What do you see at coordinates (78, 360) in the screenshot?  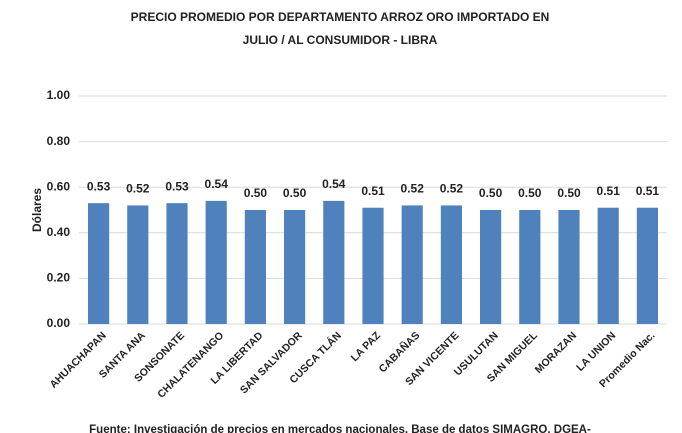 I see `x-tick-label: AHUACHAPAN` at bounding box center [78, 360].